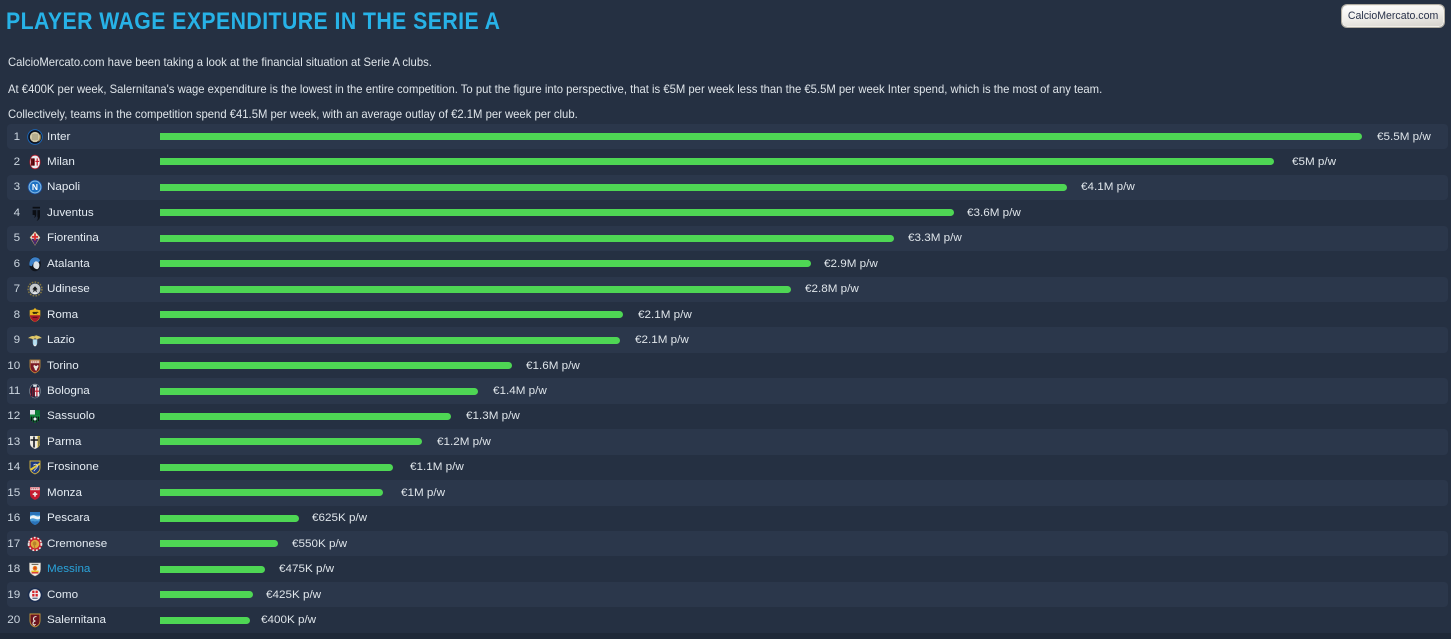 The width and height of the screenshot is (1451, 639). What do you see at coordinates (34, 187) in the screenshot?
I see `svg-text: N` at bounding box center [34, 187].